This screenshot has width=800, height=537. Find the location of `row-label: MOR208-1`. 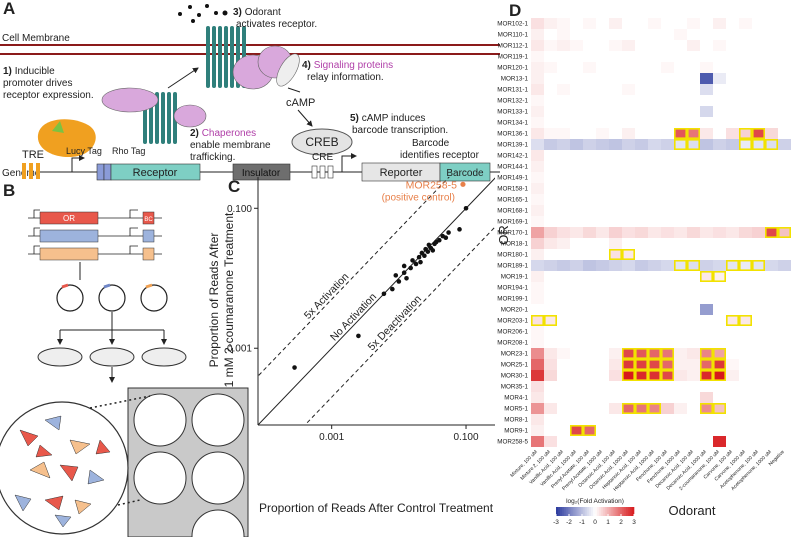

row-label: MOR208-1 is located at coordinates (512, 343).